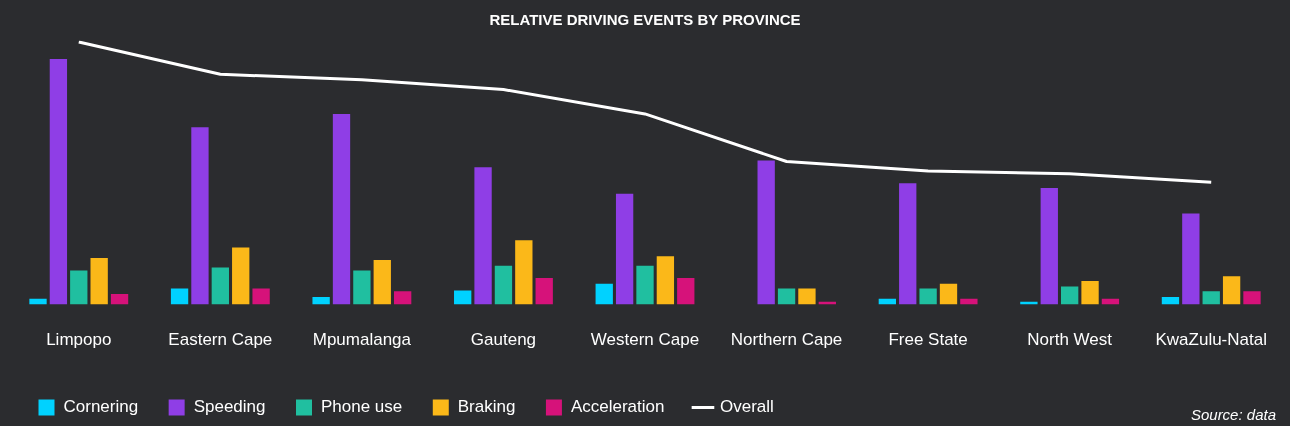 This screenshot has width=1290, height=426. What do you see at coordinates (361, 407) in the screenshot?
I see `legend-label: Phone use` at bounding box center [361, 407].